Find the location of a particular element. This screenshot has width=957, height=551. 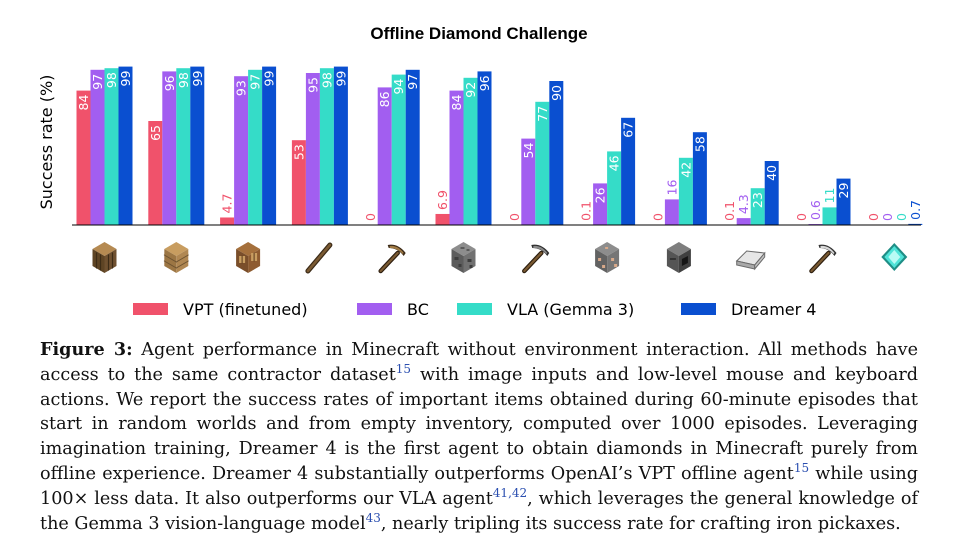

value-label-dreamer-4-furnace: 58 is located at coordinates (699, 144).